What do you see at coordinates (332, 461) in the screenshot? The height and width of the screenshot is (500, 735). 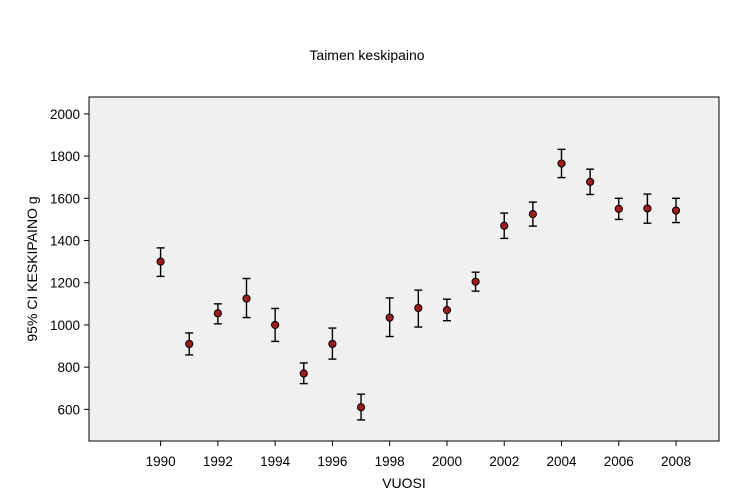 I see `x-tick-label: 1996` at bounding box center [332, 461].